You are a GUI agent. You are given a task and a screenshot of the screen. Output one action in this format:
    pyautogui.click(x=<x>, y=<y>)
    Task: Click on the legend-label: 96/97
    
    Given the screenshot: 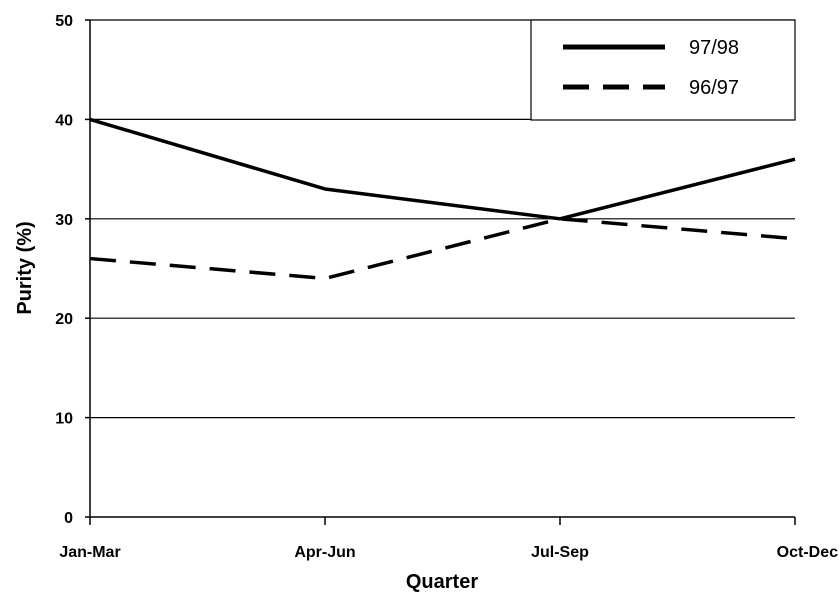 What is the action you would take?
    pyautogui.click(x=714, y=88)
    